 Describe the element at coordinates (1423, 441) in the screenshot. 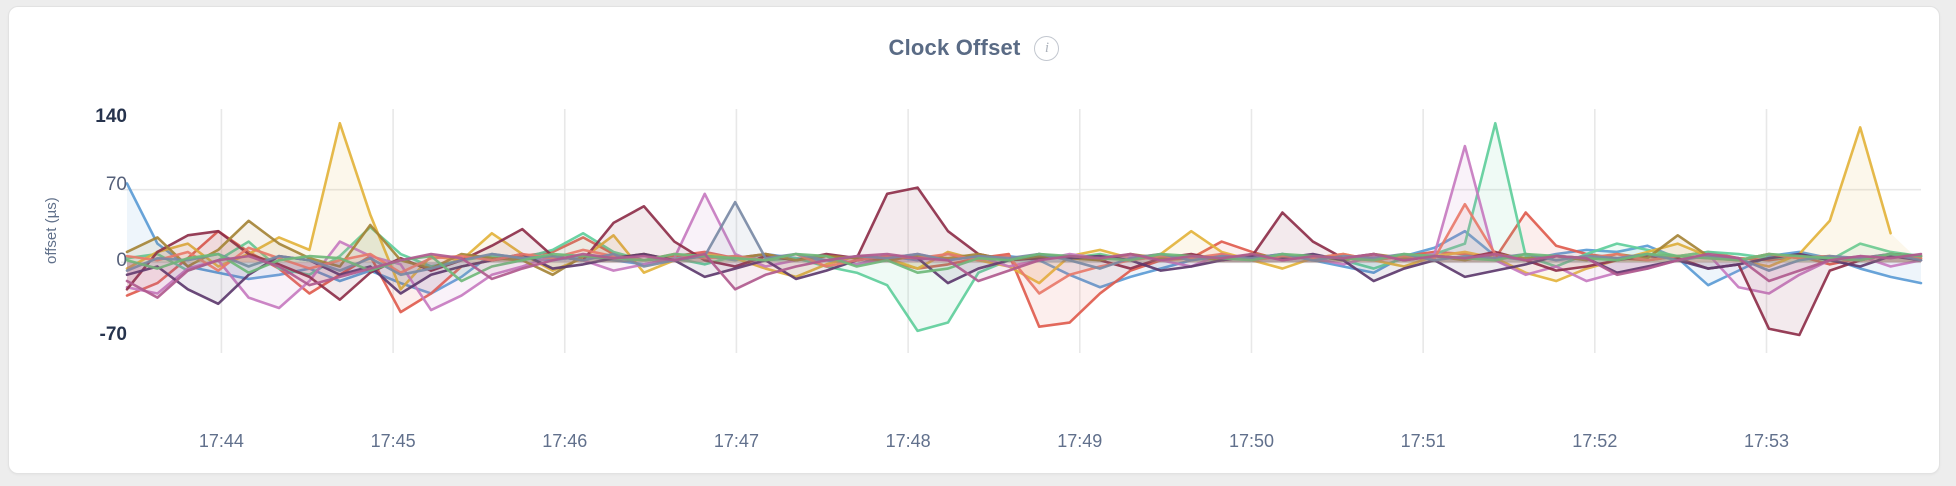

I see `x-tick-17-51: 17:51` at that location.